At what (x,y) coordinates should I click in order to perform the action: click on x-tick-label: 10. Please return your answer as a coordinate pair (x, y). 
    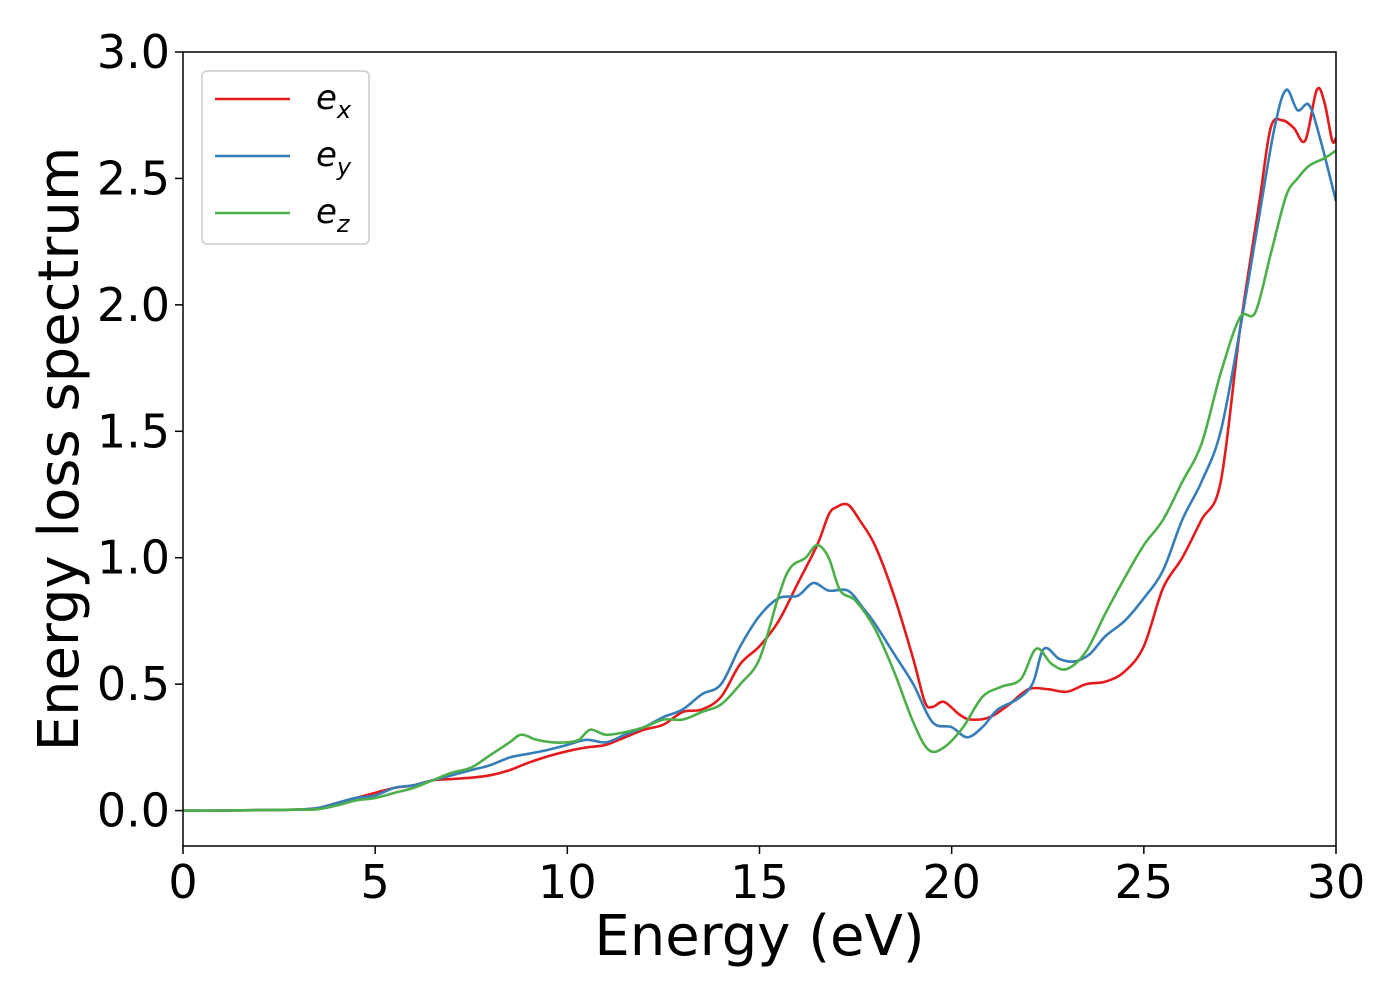
    Looking at the image, I should click on (567, 882).